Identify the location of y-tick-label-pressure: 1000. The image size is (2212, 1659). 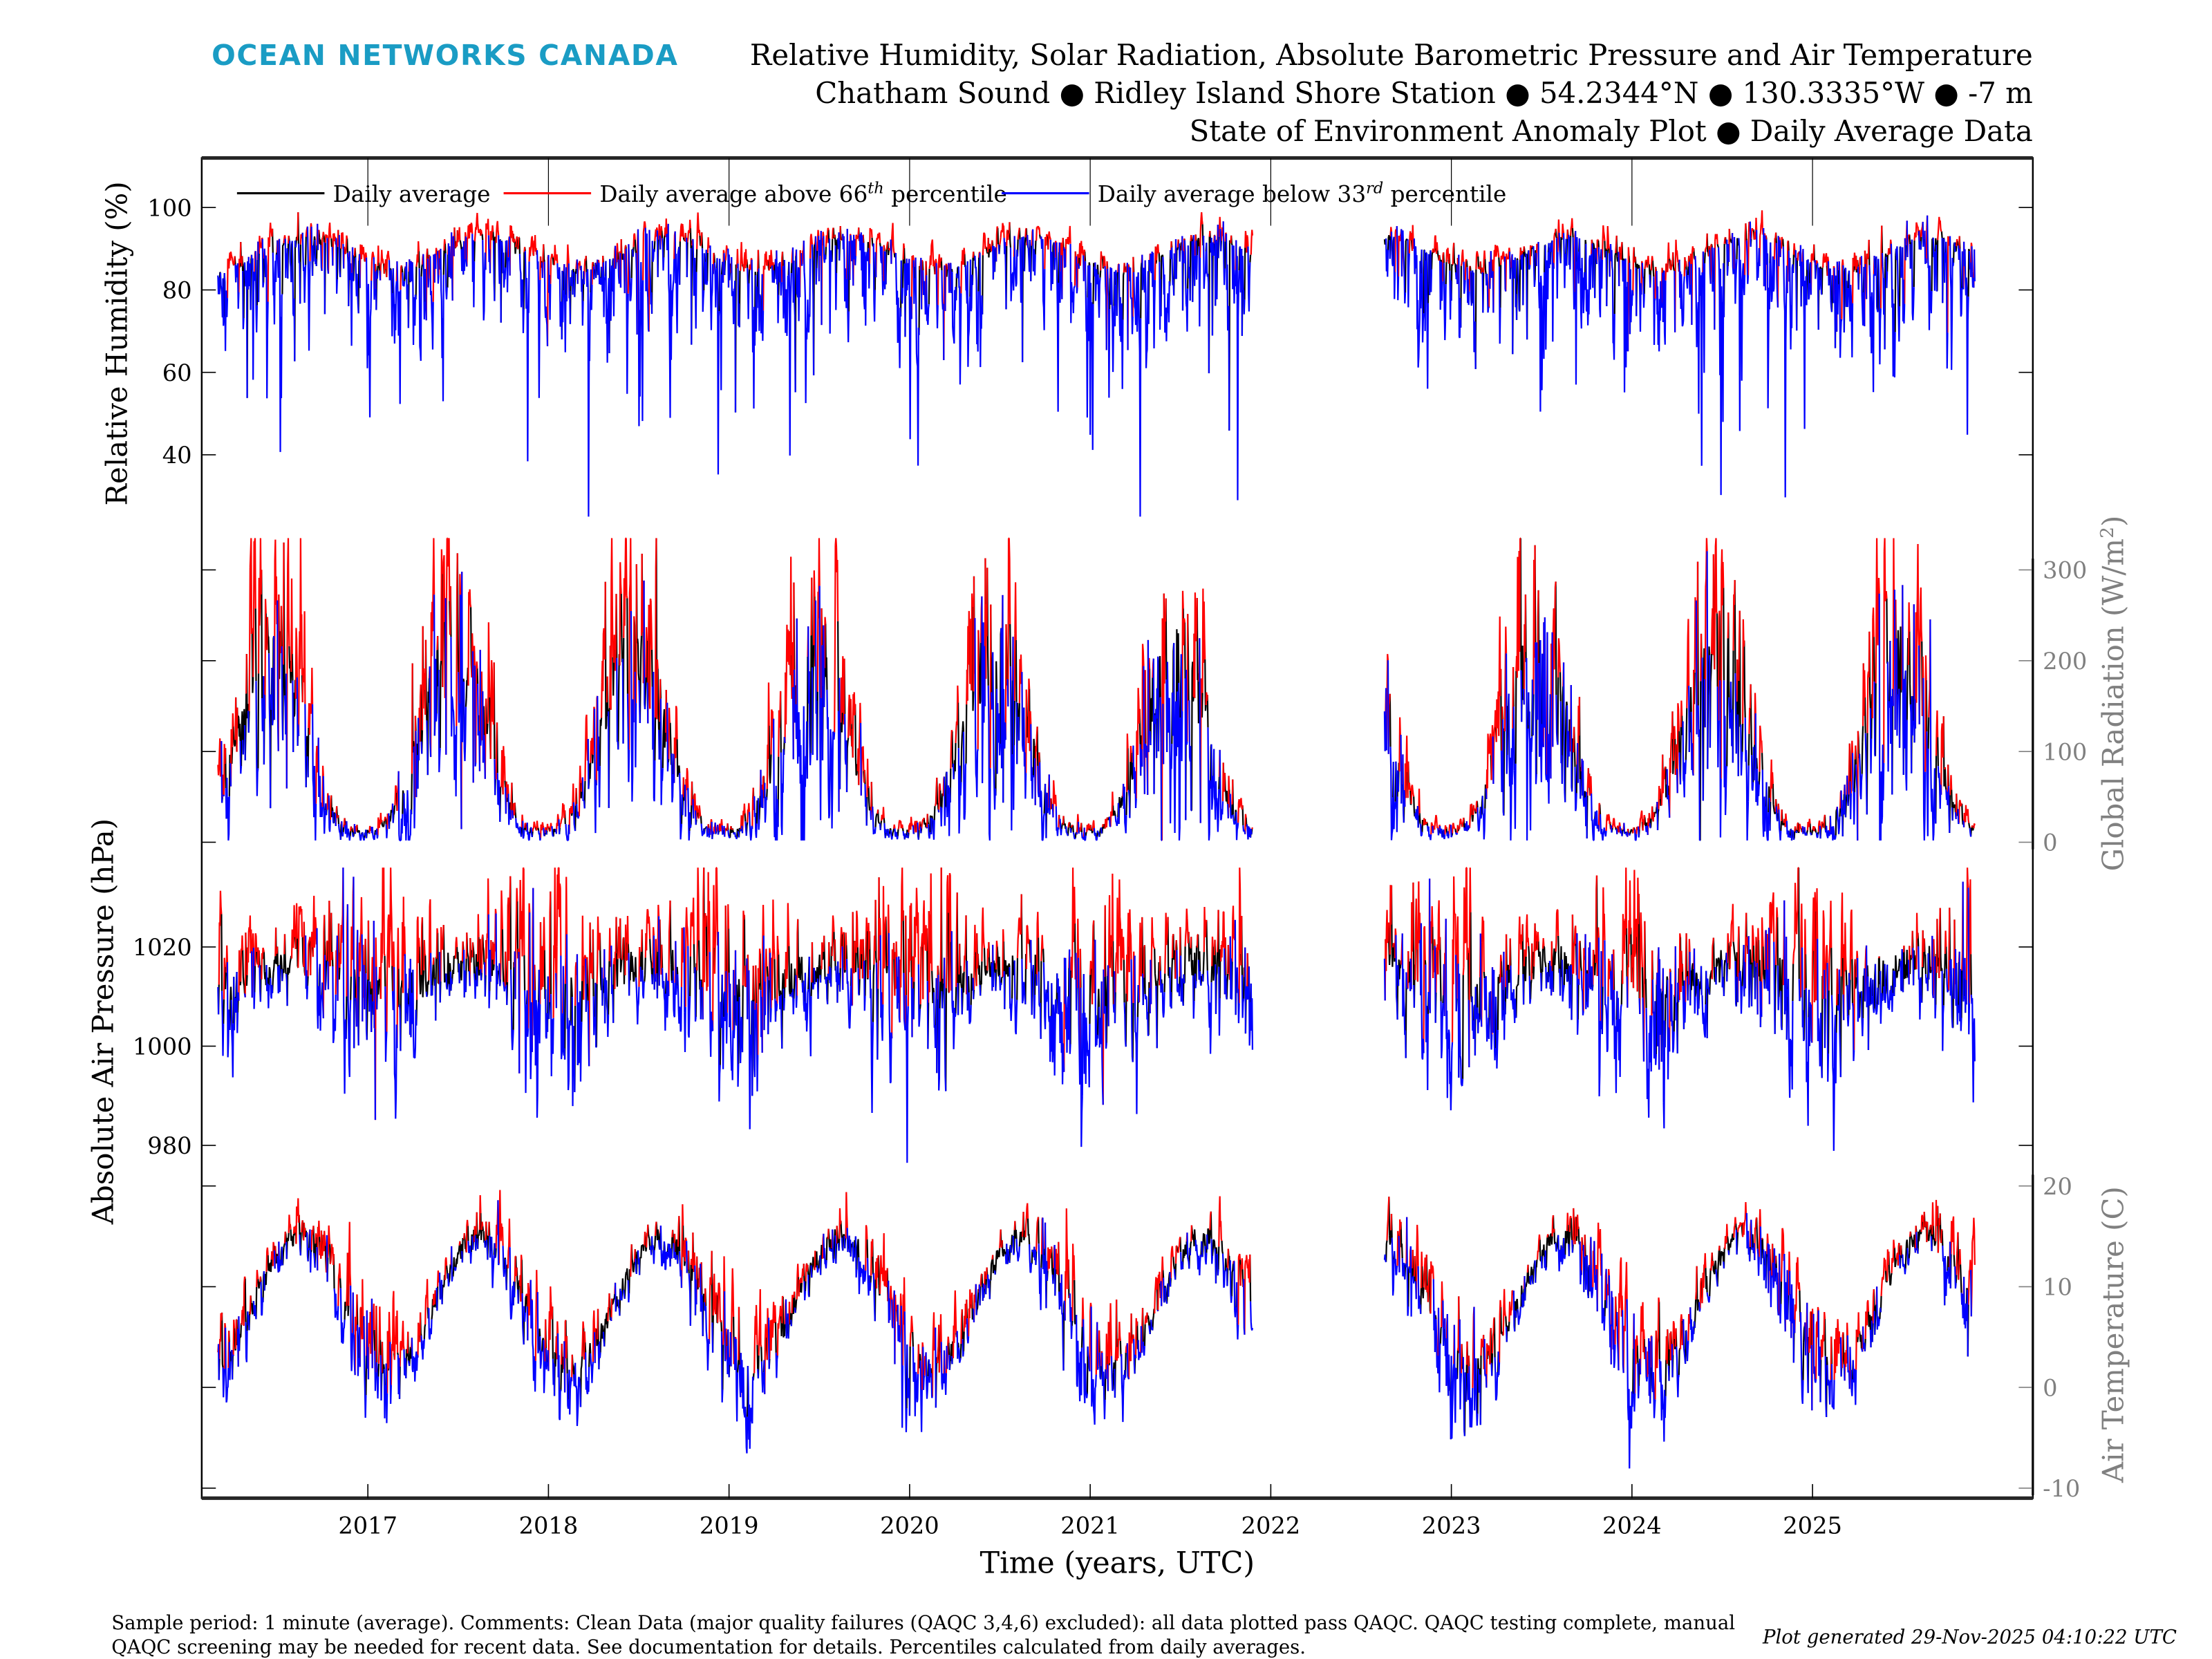
(162, 1046).